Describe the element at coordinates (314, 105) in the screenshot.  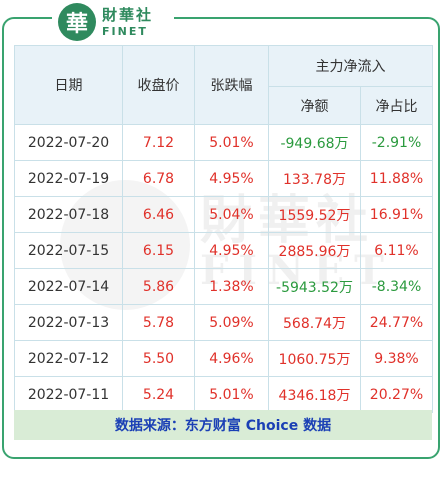
I see `header-net-amount: 净额` at that location.